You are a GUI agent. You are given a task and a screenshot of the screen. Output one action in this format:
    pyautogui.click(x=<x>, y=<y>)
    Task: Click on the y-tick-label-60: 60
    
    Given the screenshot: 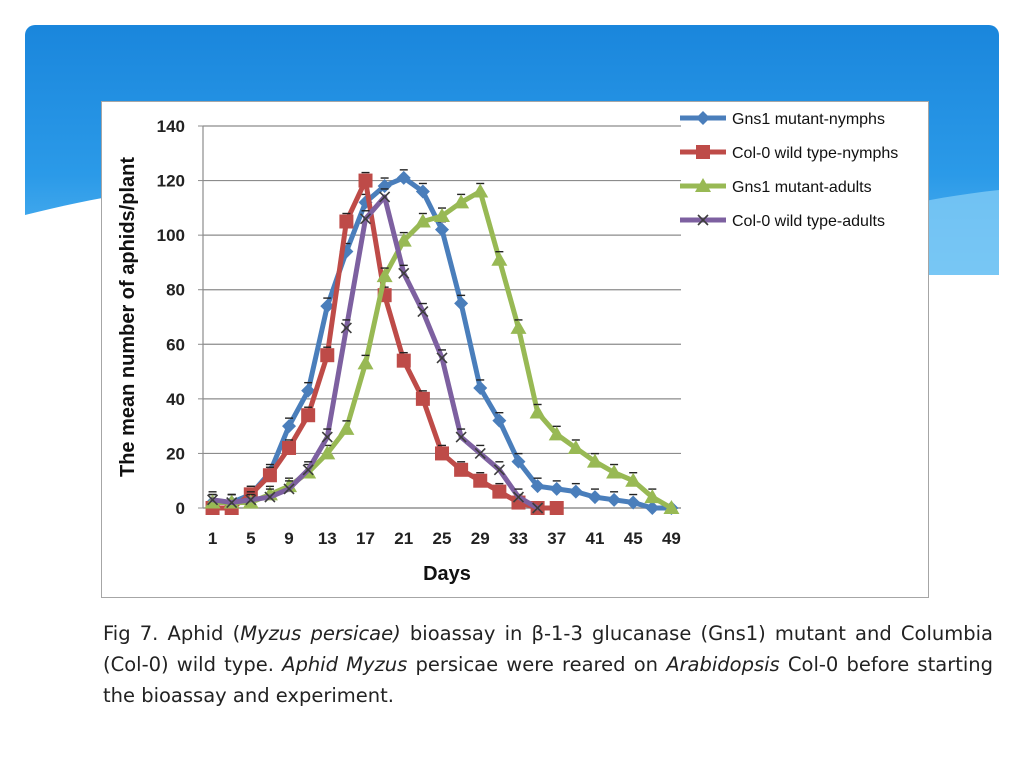 What is the action you would take?
    pyautogui.click(x=175, y=344)
    